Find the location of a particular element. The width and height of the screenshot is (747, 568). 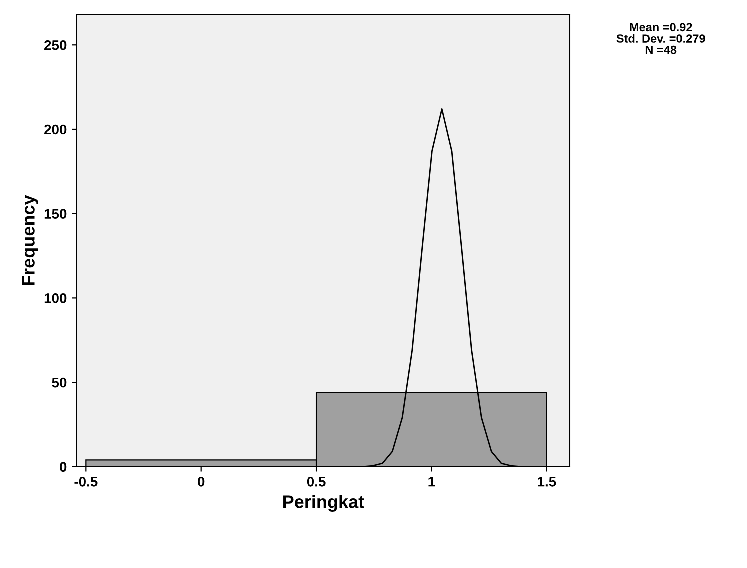

x-tick-label: 0 is located at coordinates (201, 481).